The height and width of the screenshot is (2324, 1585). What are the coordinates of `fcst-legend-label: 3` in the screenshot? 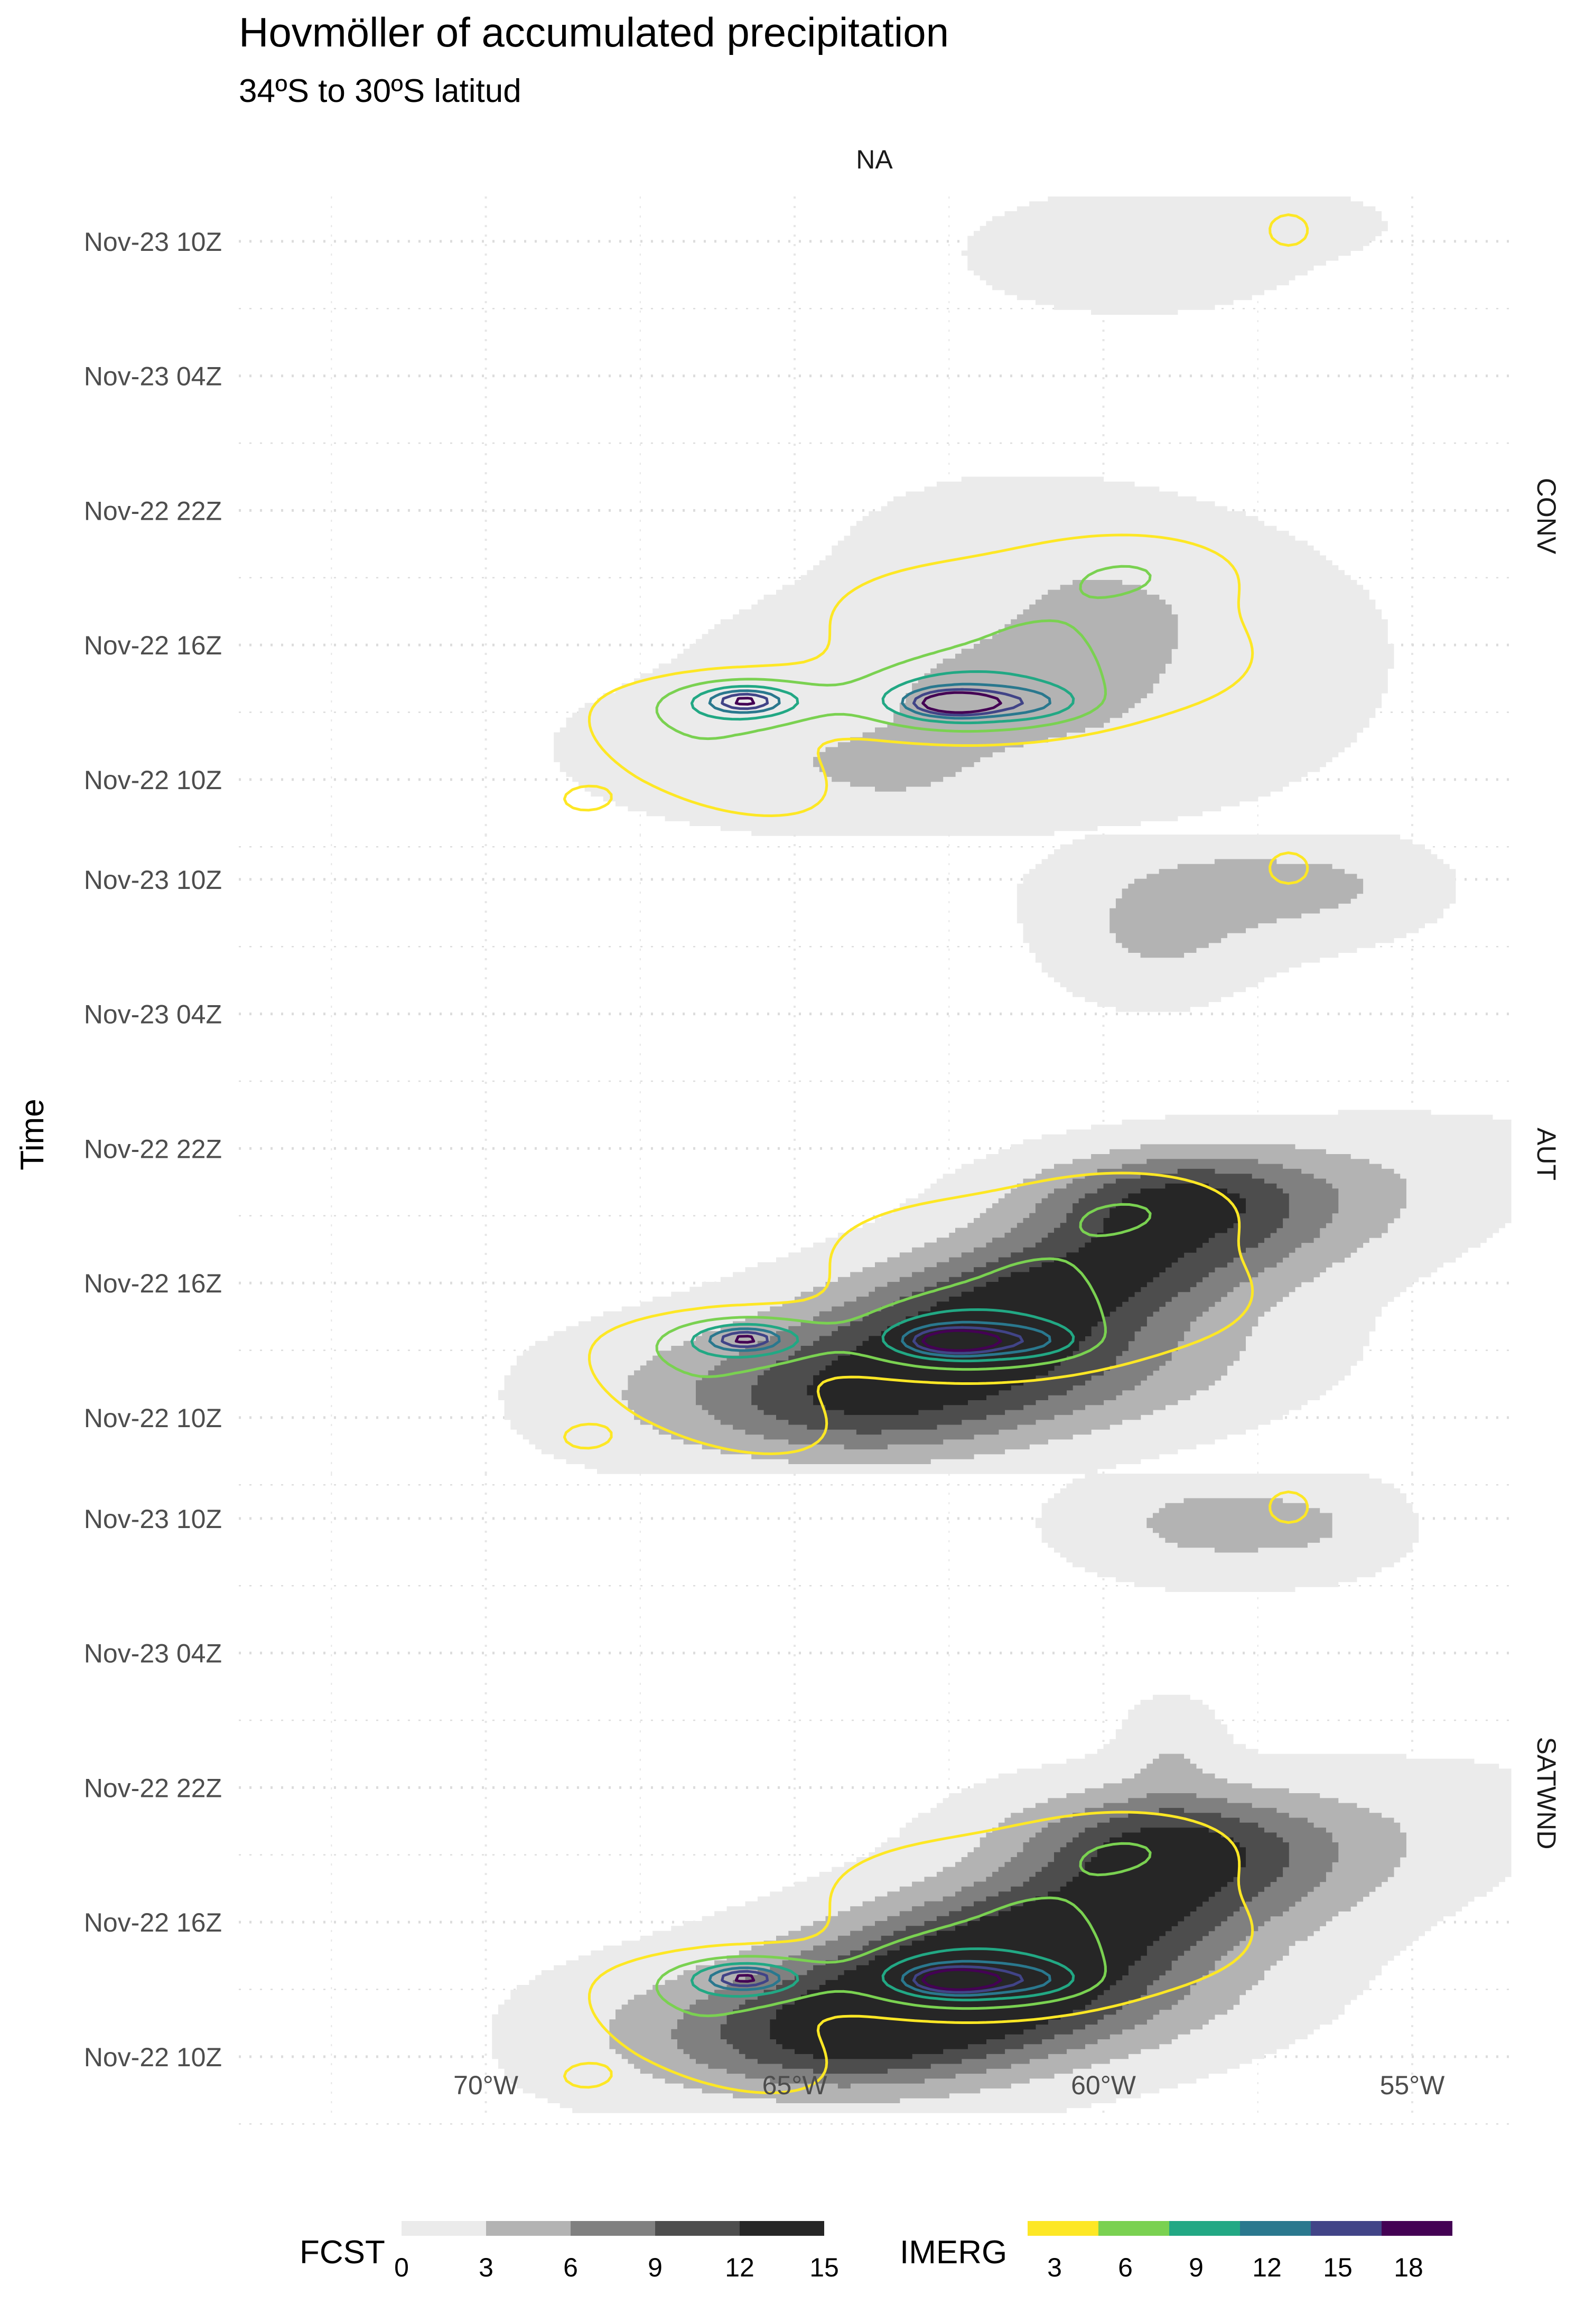 It's located at (486, 2267).